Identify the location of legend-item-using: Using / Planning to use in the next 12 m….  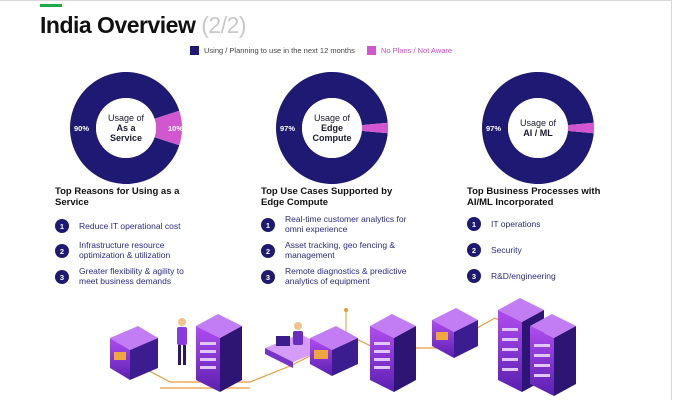
(272, 50).